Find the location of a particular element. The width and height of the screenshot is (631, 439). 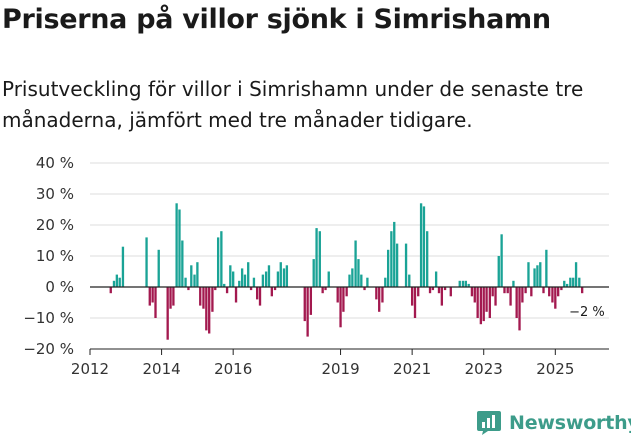

x-tick-label: 2016 is located at coordinates (233, 369).